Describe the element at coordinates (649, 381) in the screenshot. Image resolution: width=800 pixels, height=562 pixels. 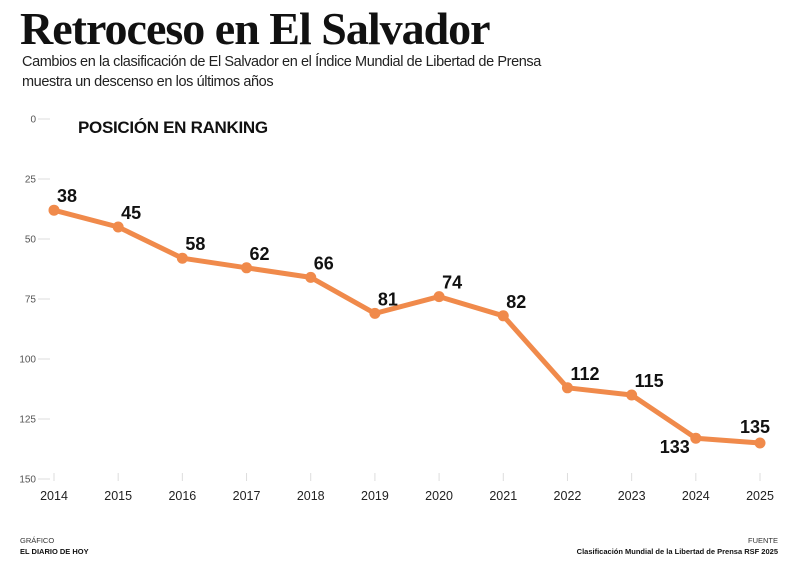
I see `data-label: 115` at that location.